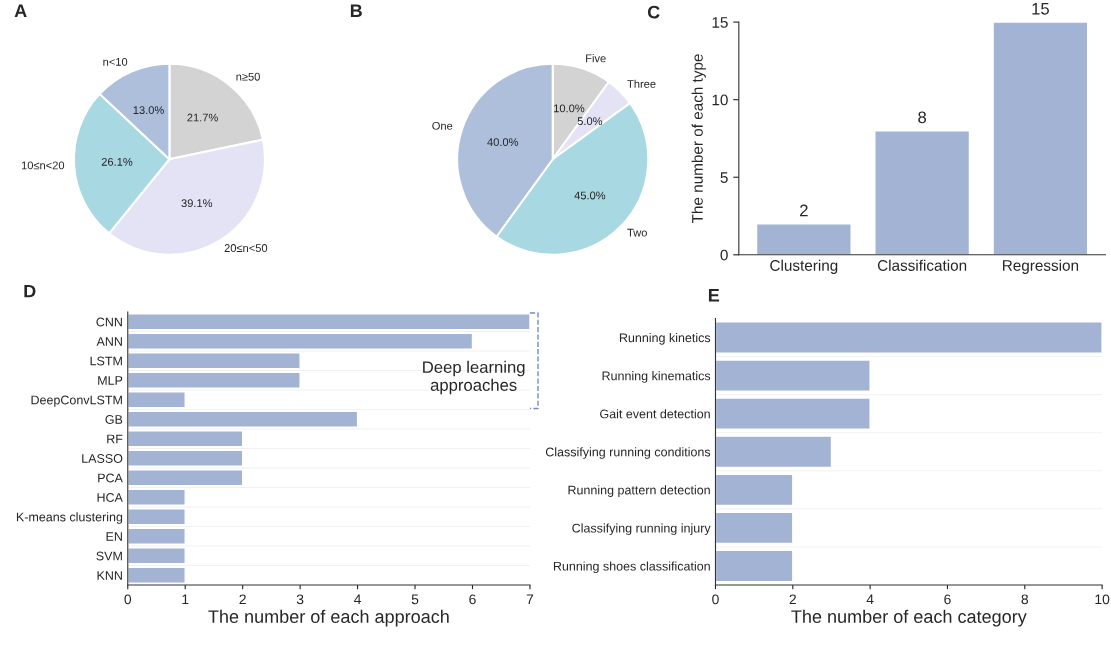 The width and height of the screenshot is (1111, 650). What do you see at coordinates (653, 12) in the screenshot?
I see `chart-title: C` at bounding box center [653, 12].